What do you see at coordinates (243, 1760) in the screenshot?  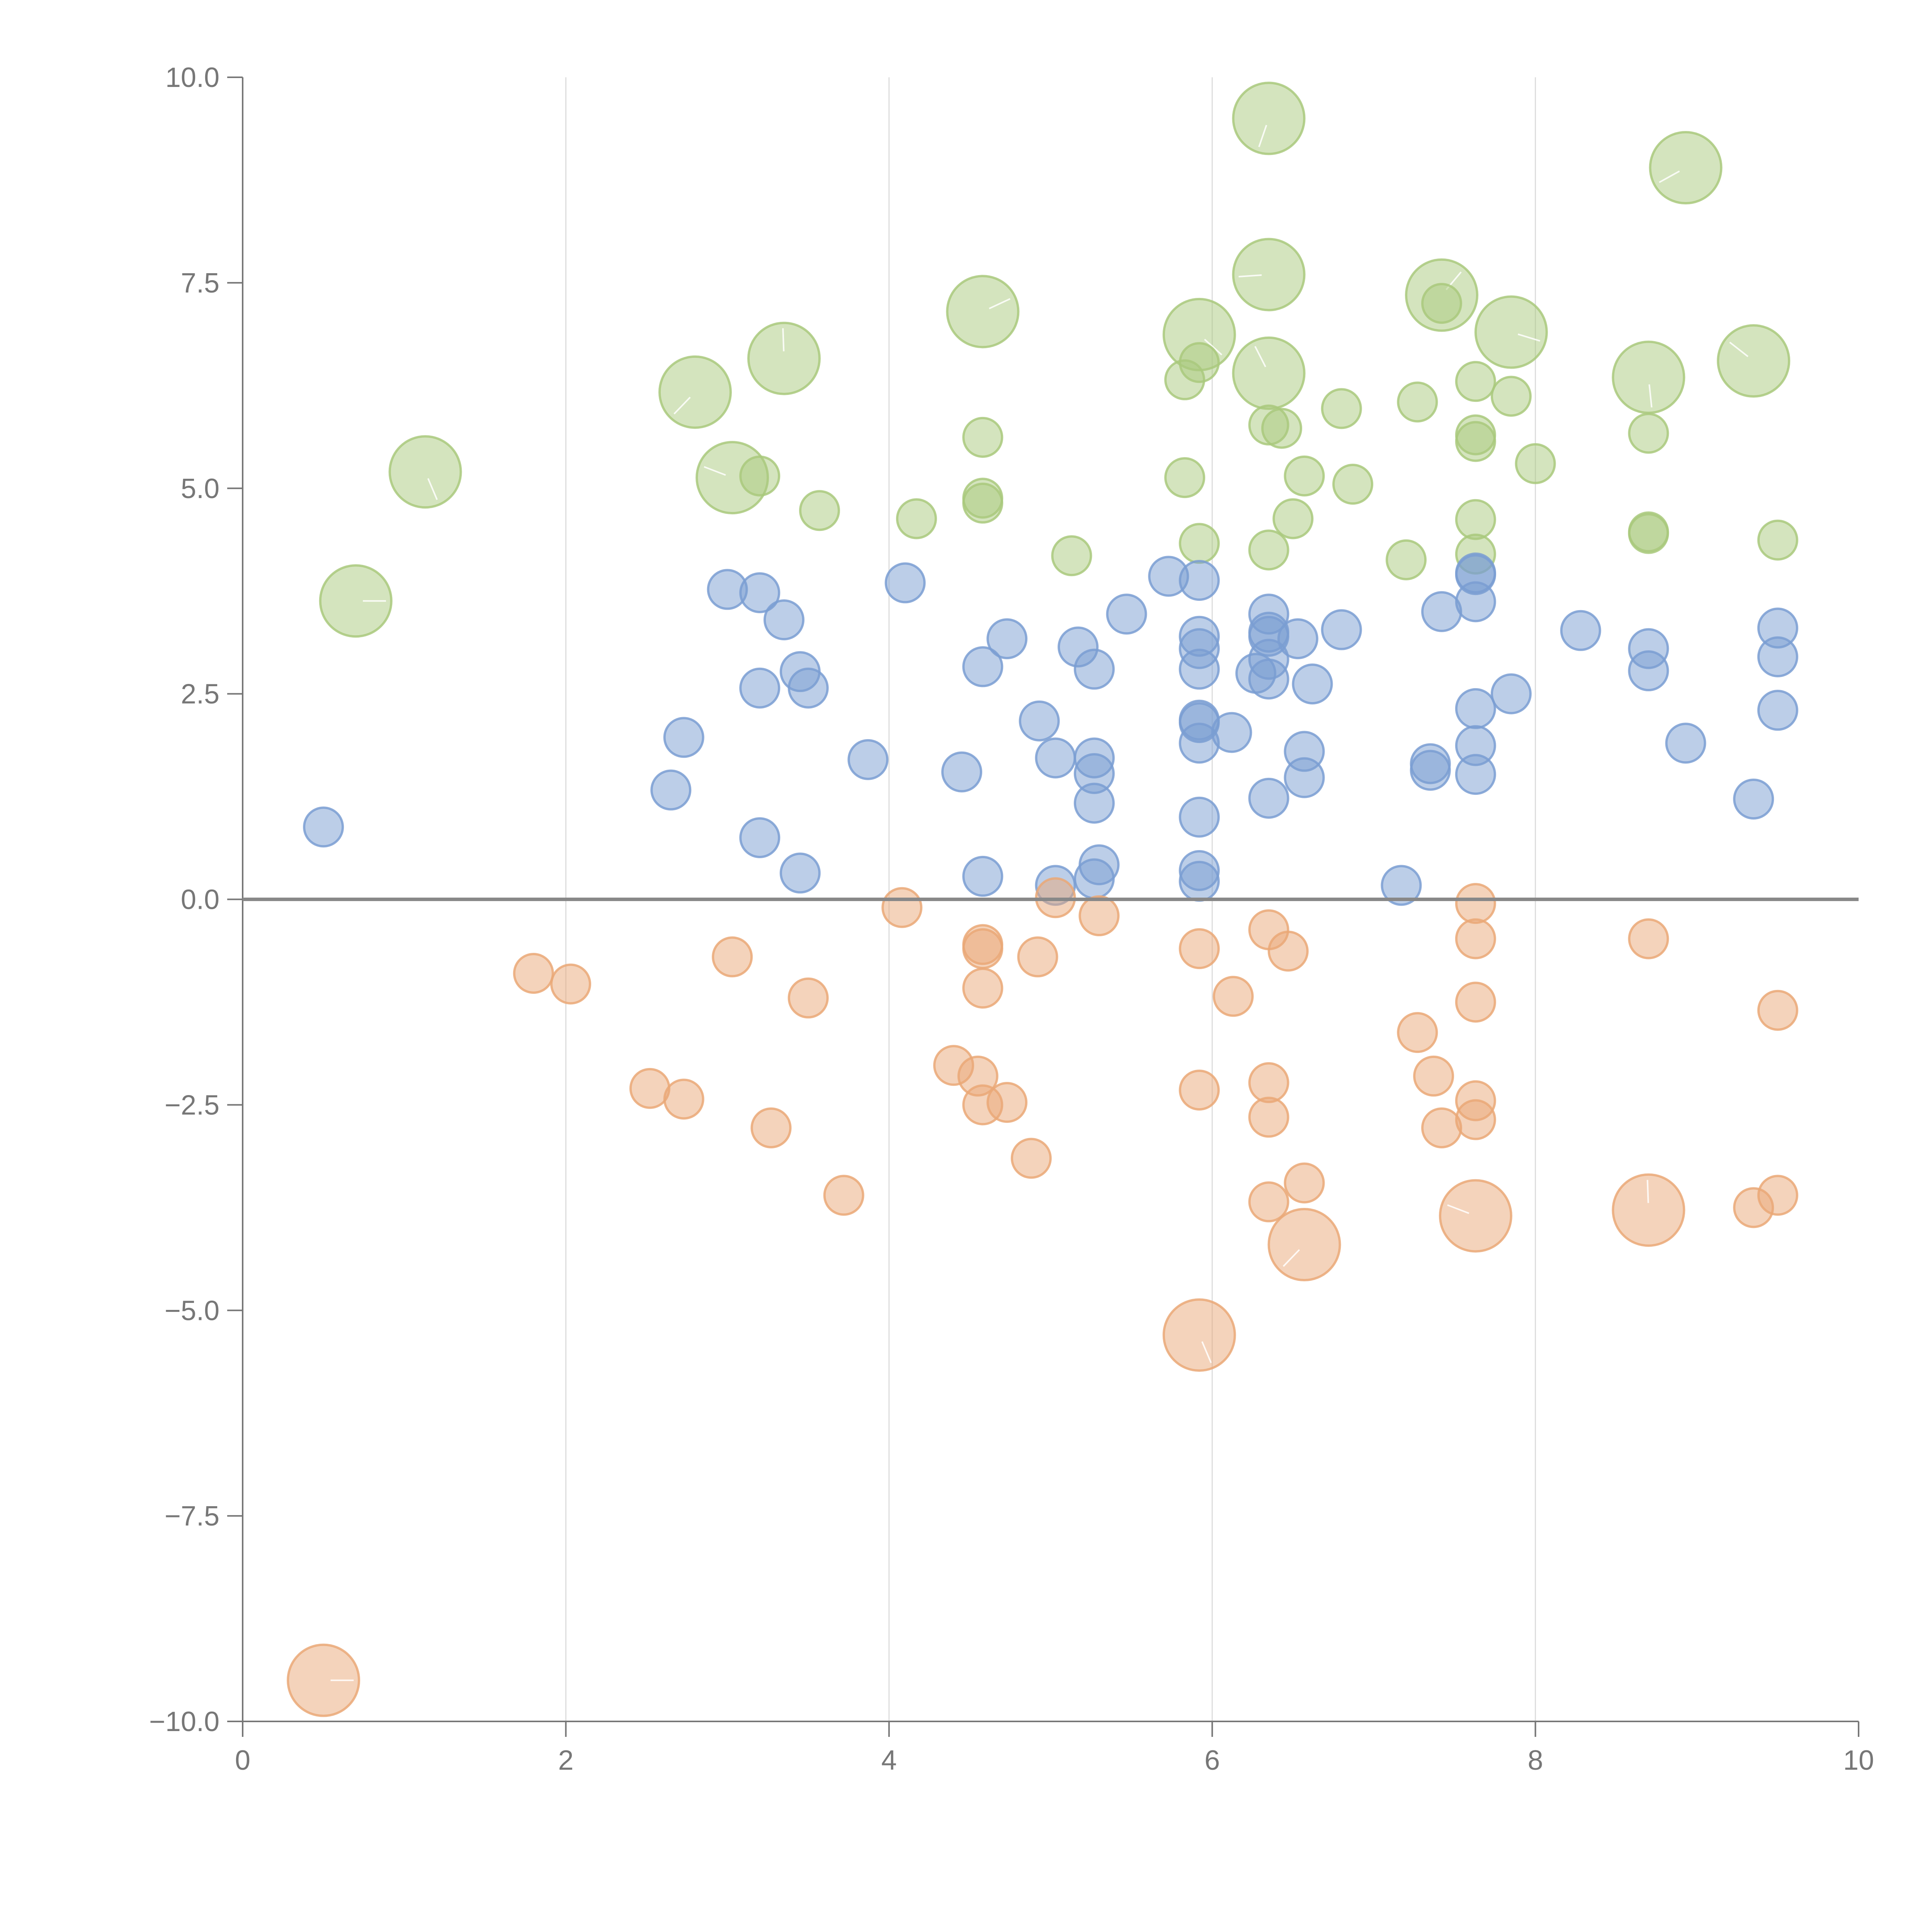 I see `x-tick-label: 0` at bounding box center [243, 1760].